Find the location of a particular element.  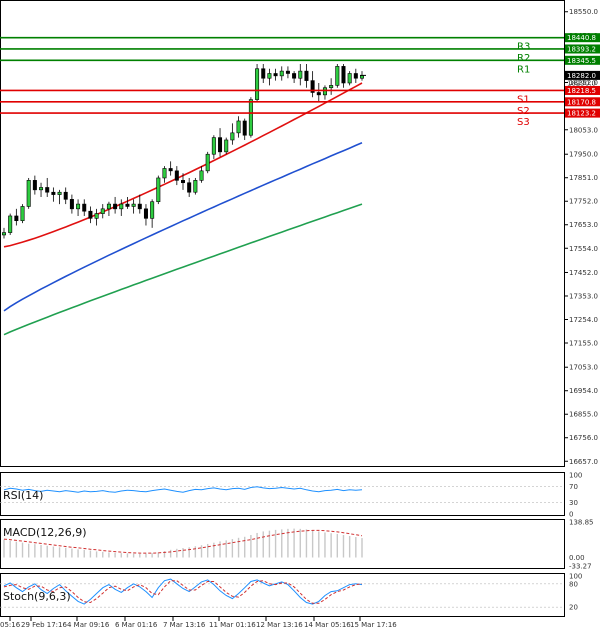

pivot-level-value: 18218.5 is located at coordinates (581, 91).